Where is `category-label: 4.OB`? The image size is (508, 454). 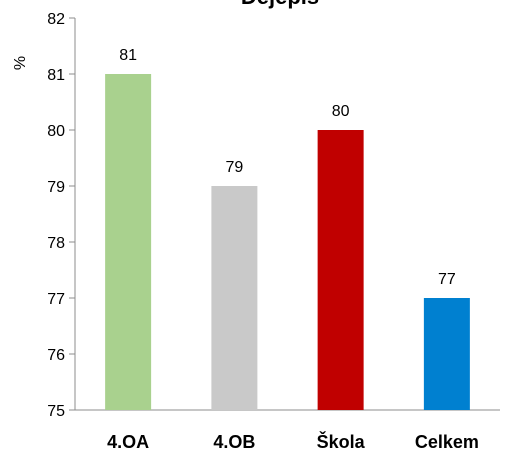 category-label: 4.OB is located at coordinates (234, 442).